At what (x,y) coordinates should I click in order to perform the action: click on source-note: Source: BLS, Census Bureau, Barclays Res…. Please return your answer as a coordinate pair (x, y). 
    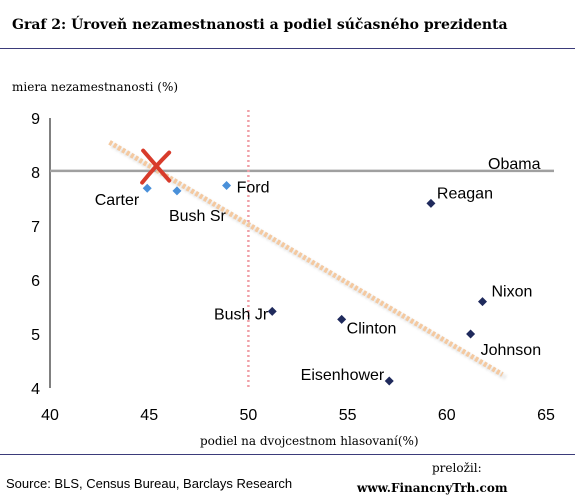
    Looking at the image, I should click on (149, 483).